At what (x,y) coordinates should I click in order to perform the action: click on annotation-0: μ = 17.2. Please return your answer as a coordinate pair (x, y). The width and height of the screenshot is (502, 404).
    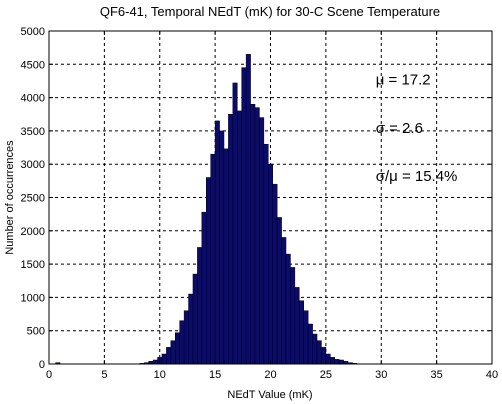
    Looking at the image, I should click on (403, 79).